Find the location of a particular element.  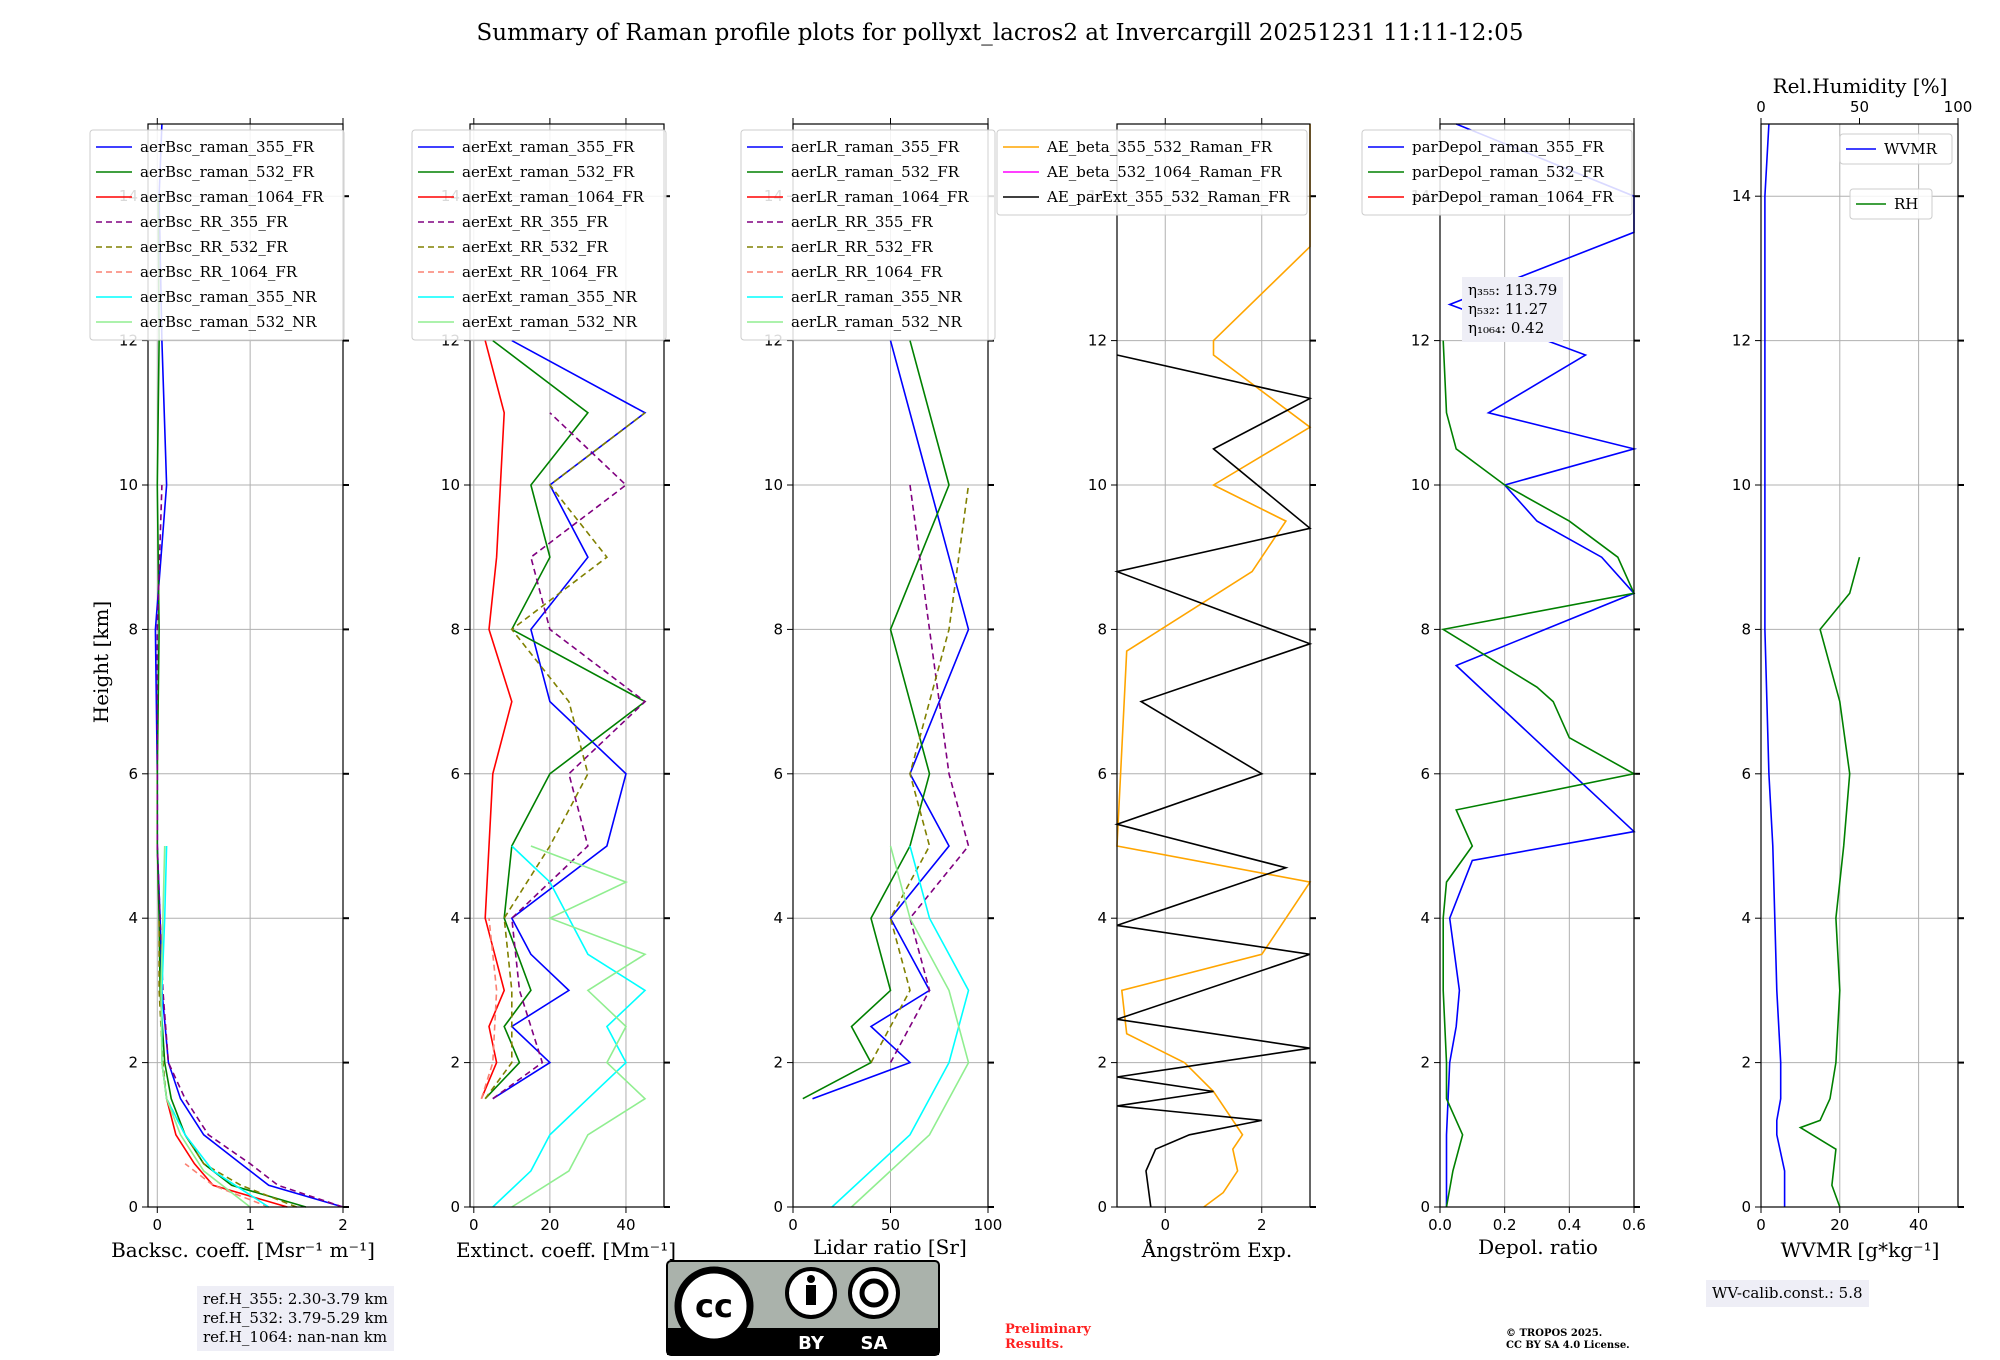

x-tick-label: 100 is located at coordinates (988, 1225).